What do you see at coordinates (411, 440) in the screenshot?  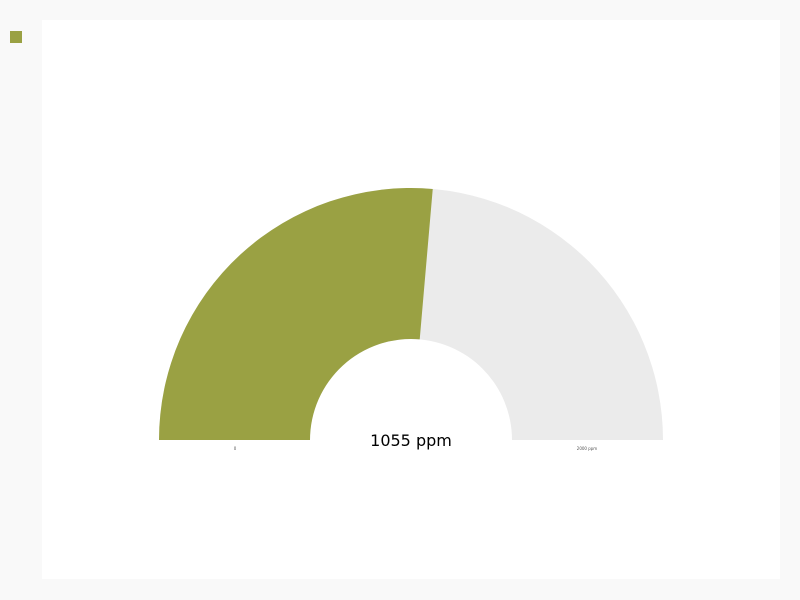 I see `gauge-value-label: 1055 ppm` at bounding box center [411, 440].